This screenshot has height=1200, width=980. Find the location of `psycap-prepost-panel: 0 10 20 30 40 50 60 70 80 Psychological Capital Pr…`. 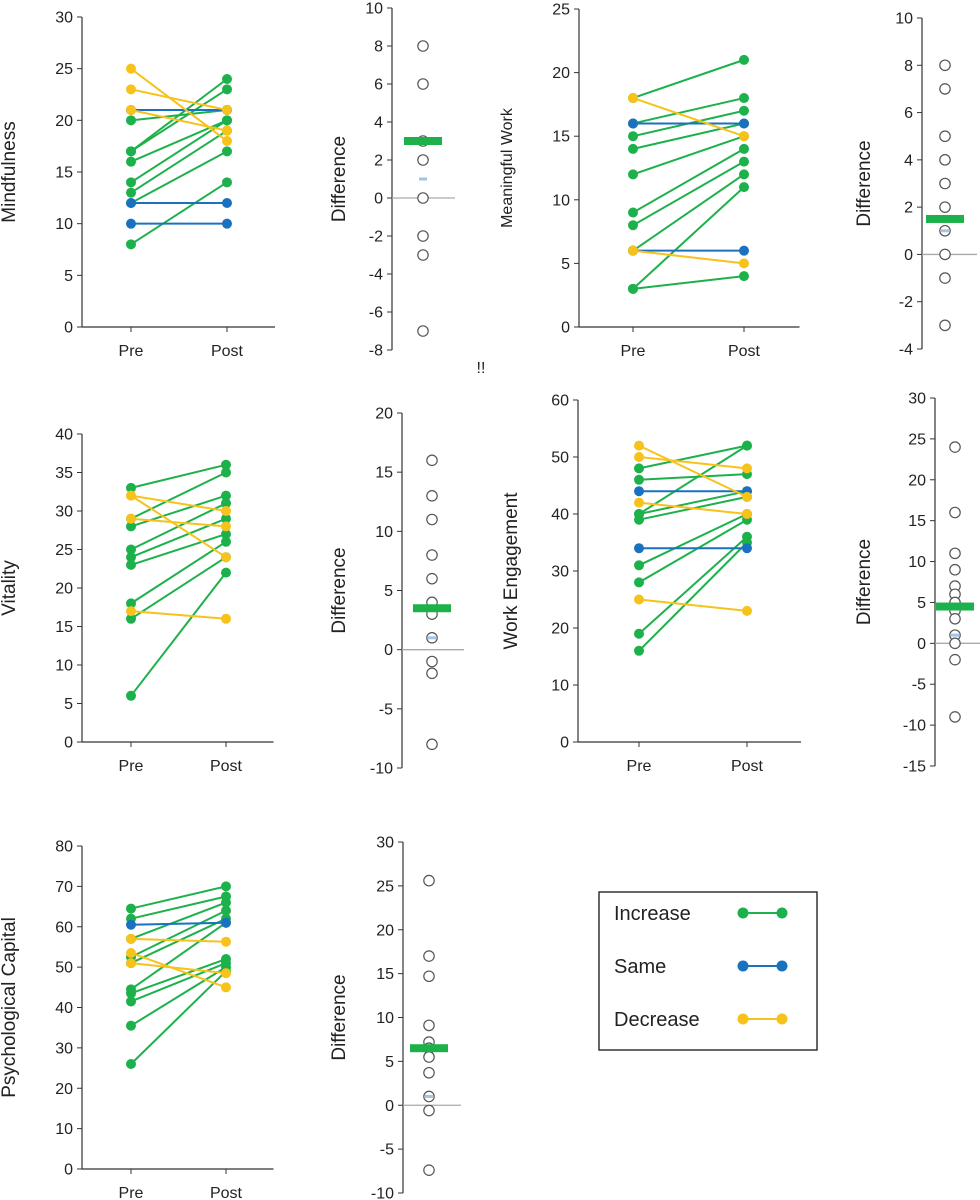

psycap-prepost-panel: 0 10 20 30 40 50 60 70 80 Psychological Capital Pr… is located at coordinates (137, 1019).